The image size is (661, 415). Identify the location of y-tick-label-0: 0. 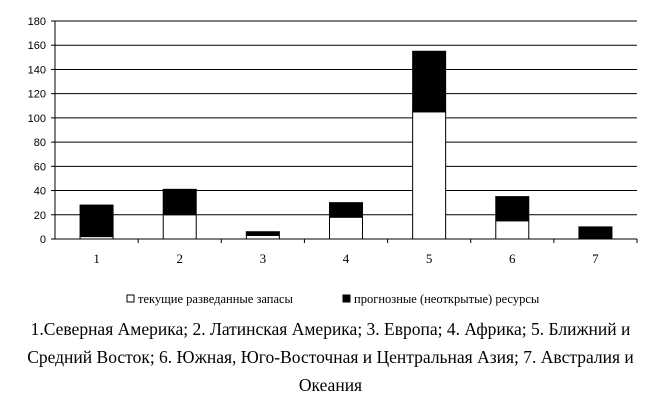
(43, 240).